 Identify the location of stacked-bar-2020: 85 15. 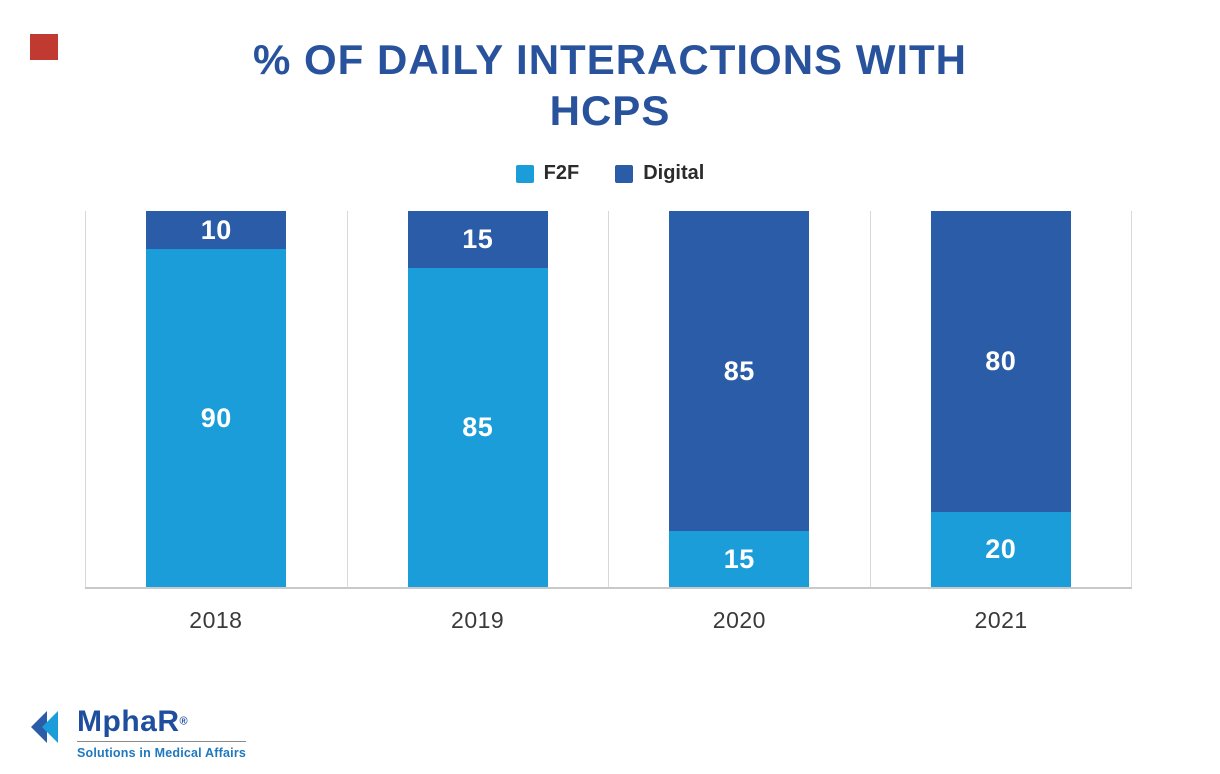
(739, 399).